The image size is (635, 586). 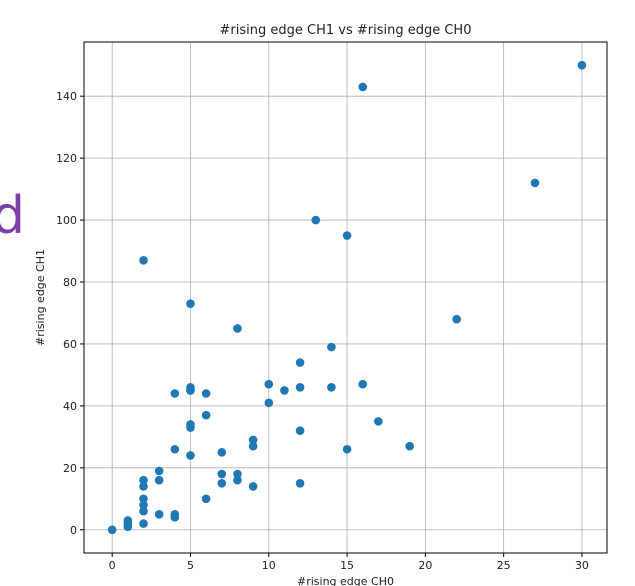 What do you see at coordinates (190, 565) in the screenshot?
I see `x-tick-label: 5` at bounding box center [190, 565].